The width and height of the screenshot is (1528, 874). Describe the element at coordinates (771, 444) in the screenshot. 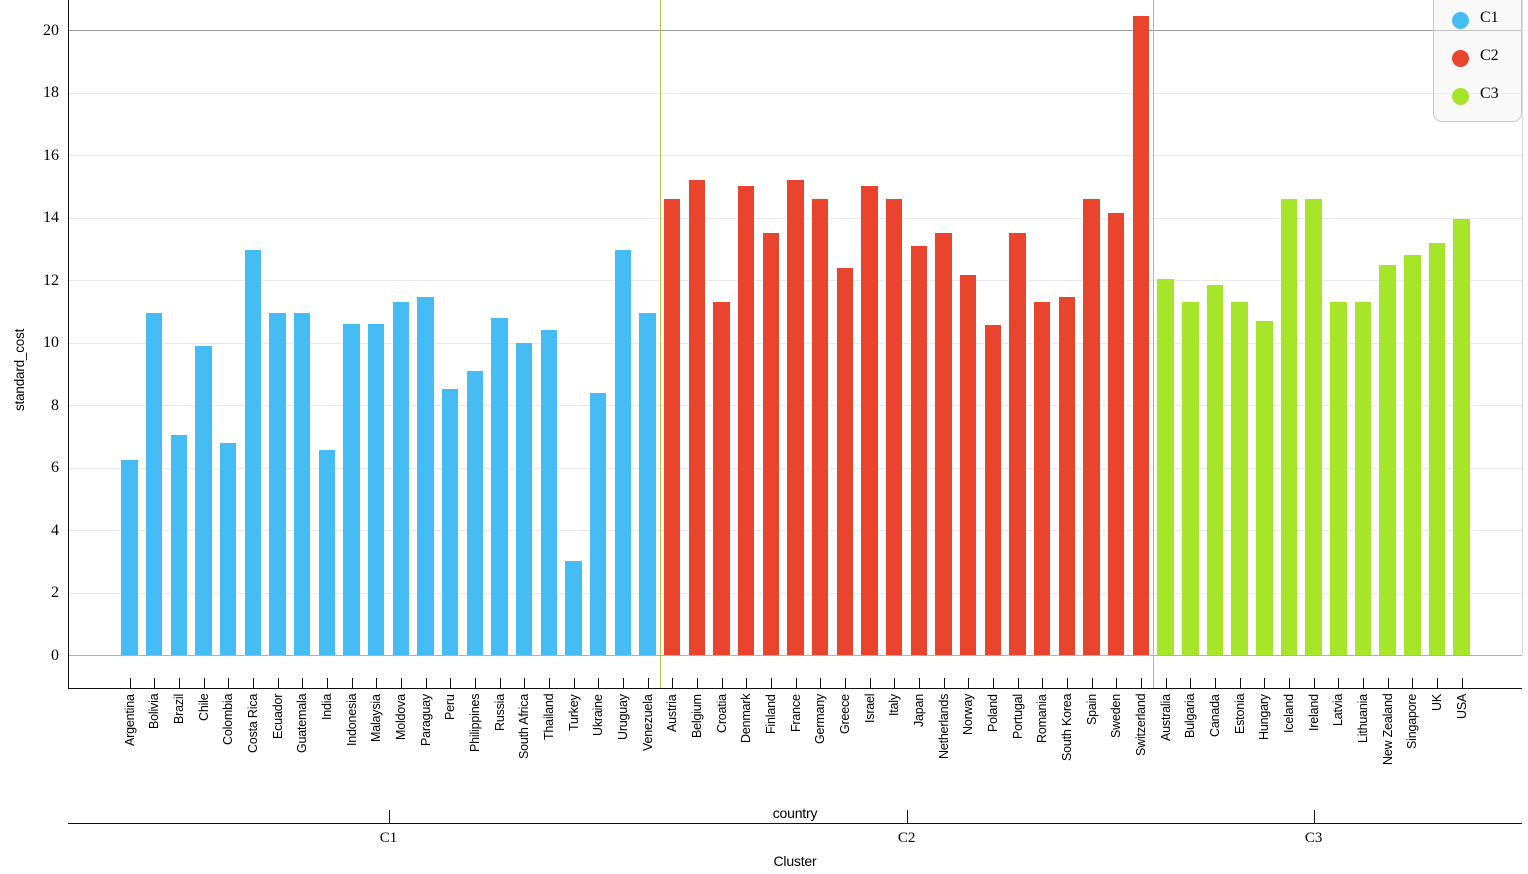

I see `bar-finland` at that location.